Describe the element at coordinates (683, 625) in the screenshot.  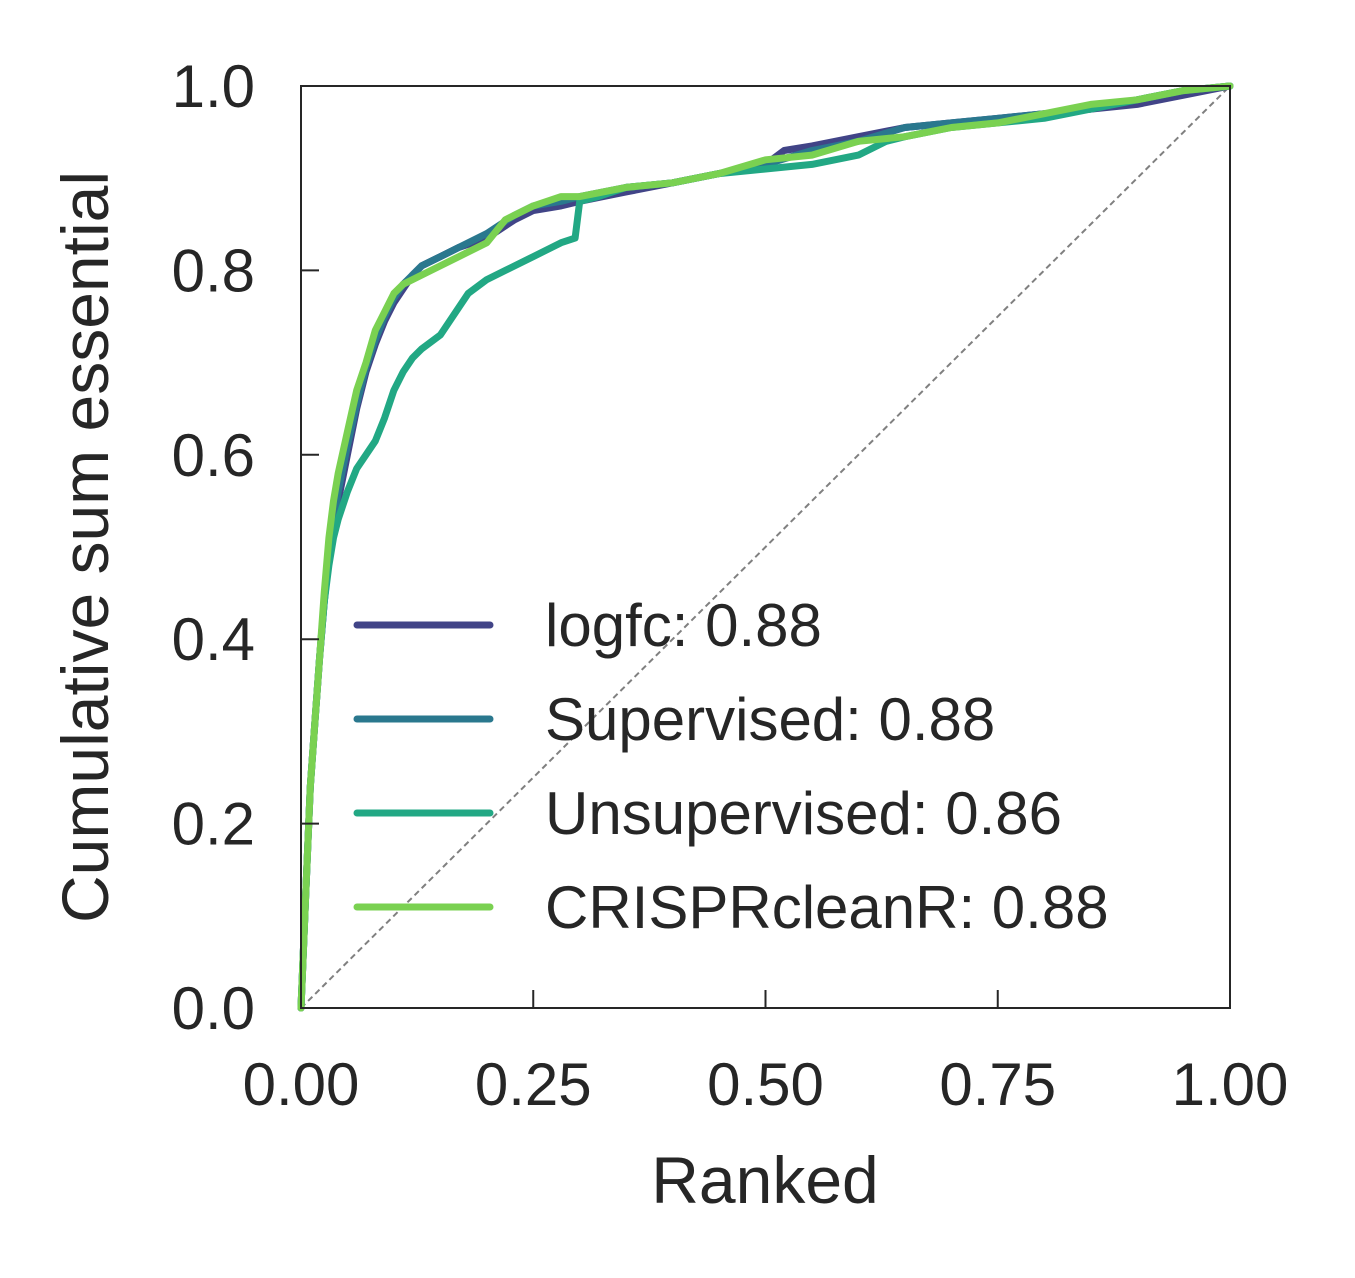
I see `legend-label-0: logfc: 0.88` at that location.